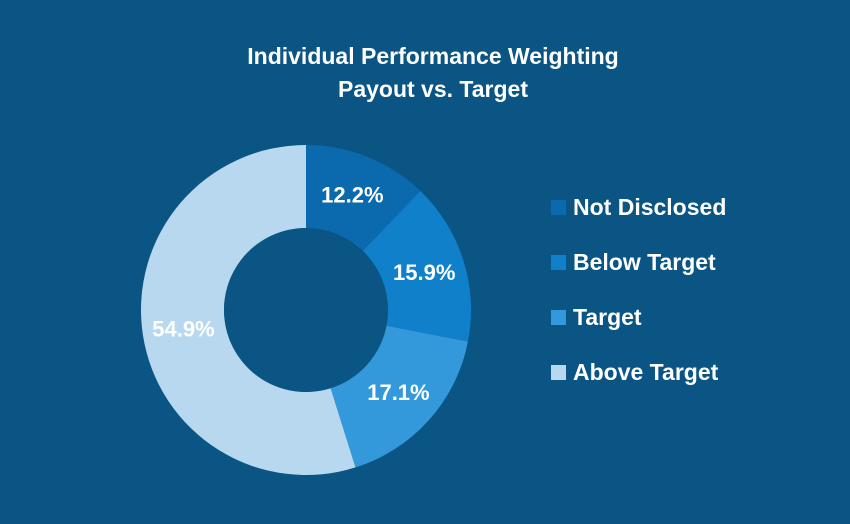 This screenshot has height=524, width=850. I want to click on legend-label: Target, so click(607, 316).